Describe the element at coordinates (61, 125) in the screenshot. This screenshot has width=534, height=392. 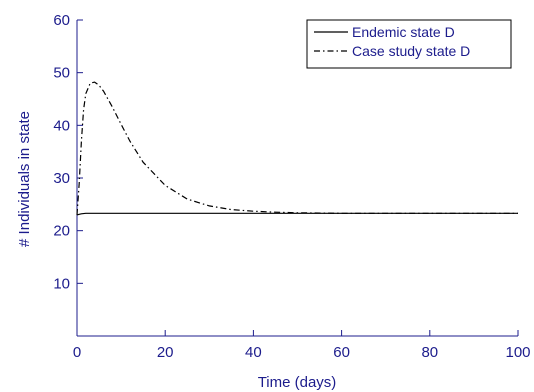
I see `y-tick-label: 40` at that location.